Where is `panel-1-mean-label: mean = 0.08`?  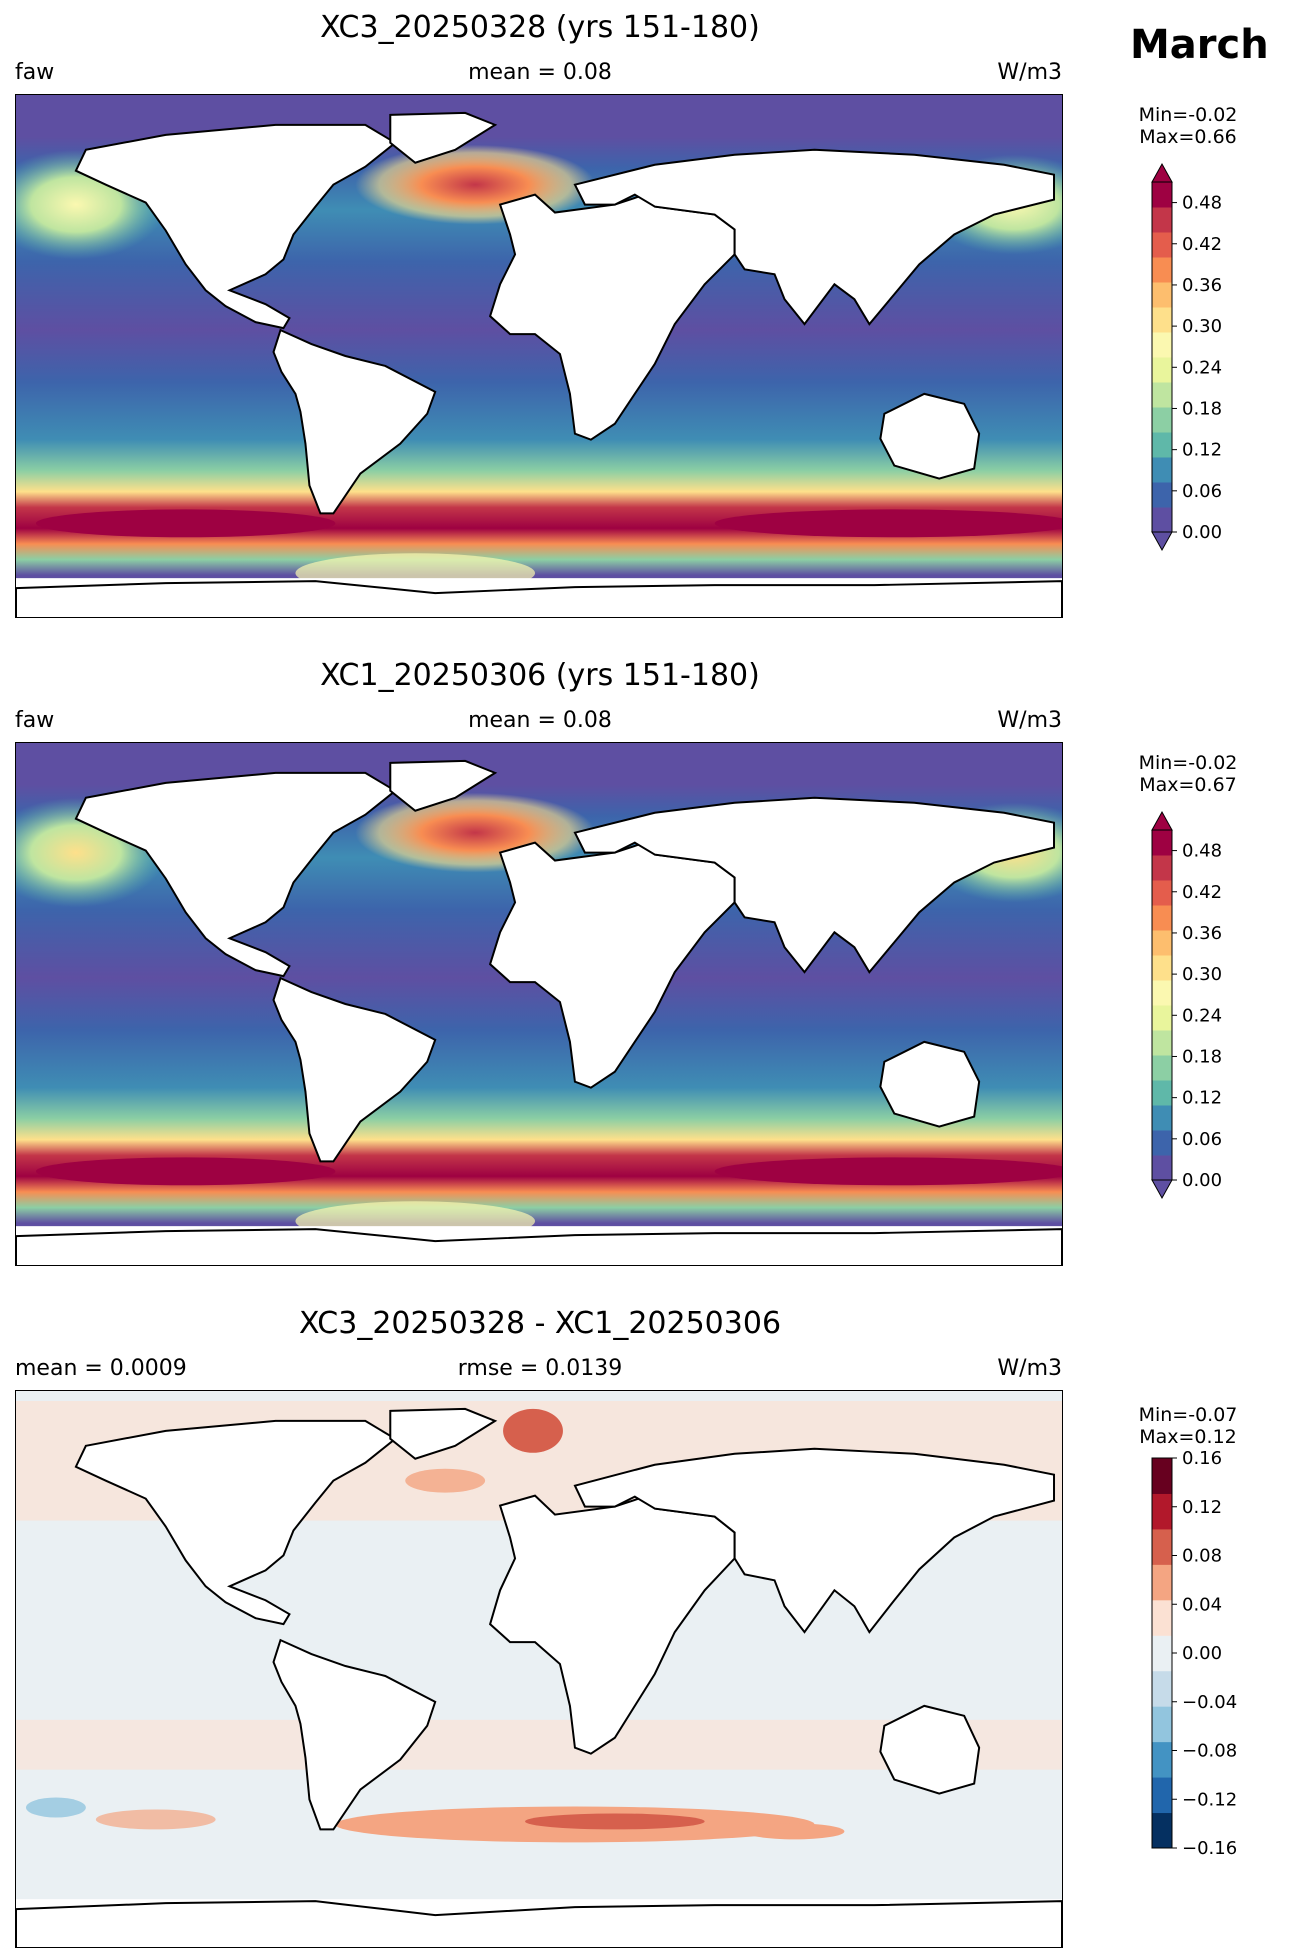 panel-1-mean-label: mean = 0.08 is located at coordinates (540, 72).